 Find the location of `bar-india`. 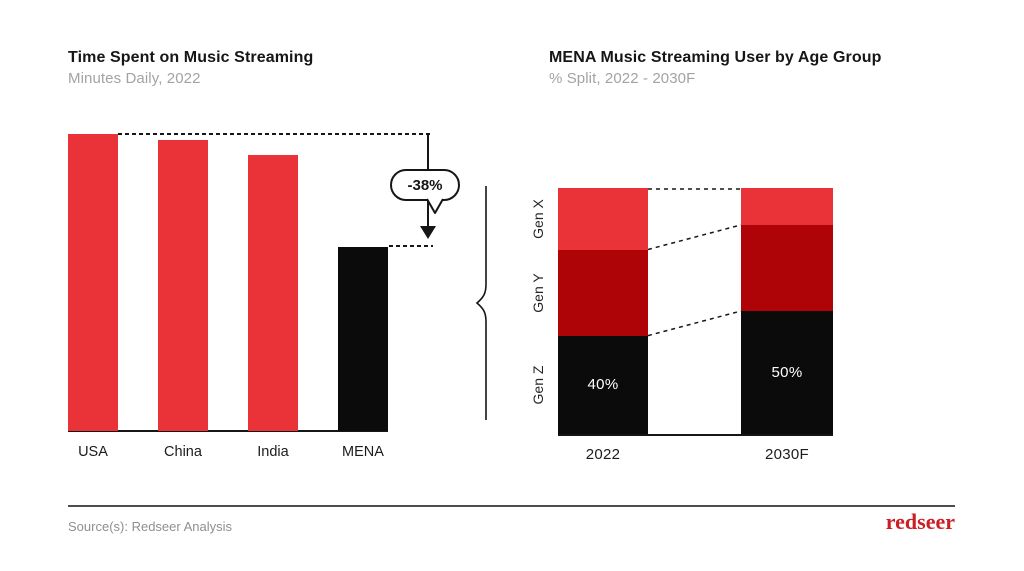

bar-india is located at coordinates (273, 292).